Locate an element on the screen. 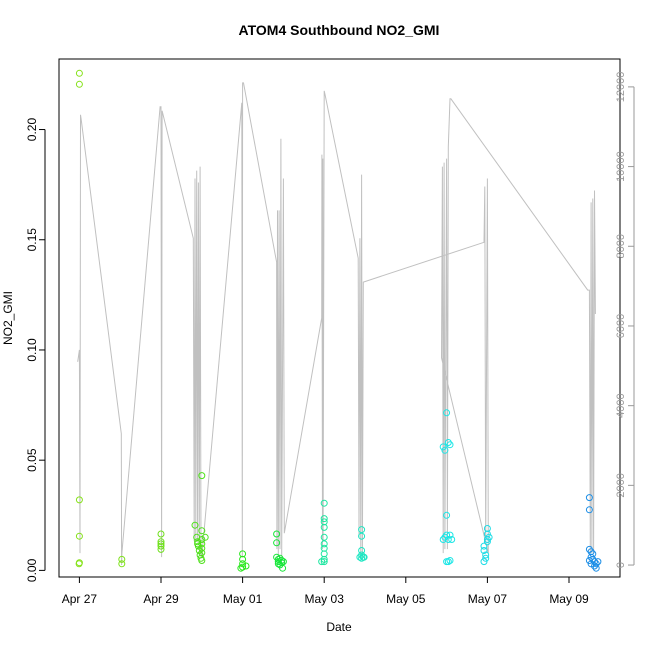 The height and width of the screenshot is (650, 650). right-tick-label-1: 2000 is located at coordinates (621, 485).